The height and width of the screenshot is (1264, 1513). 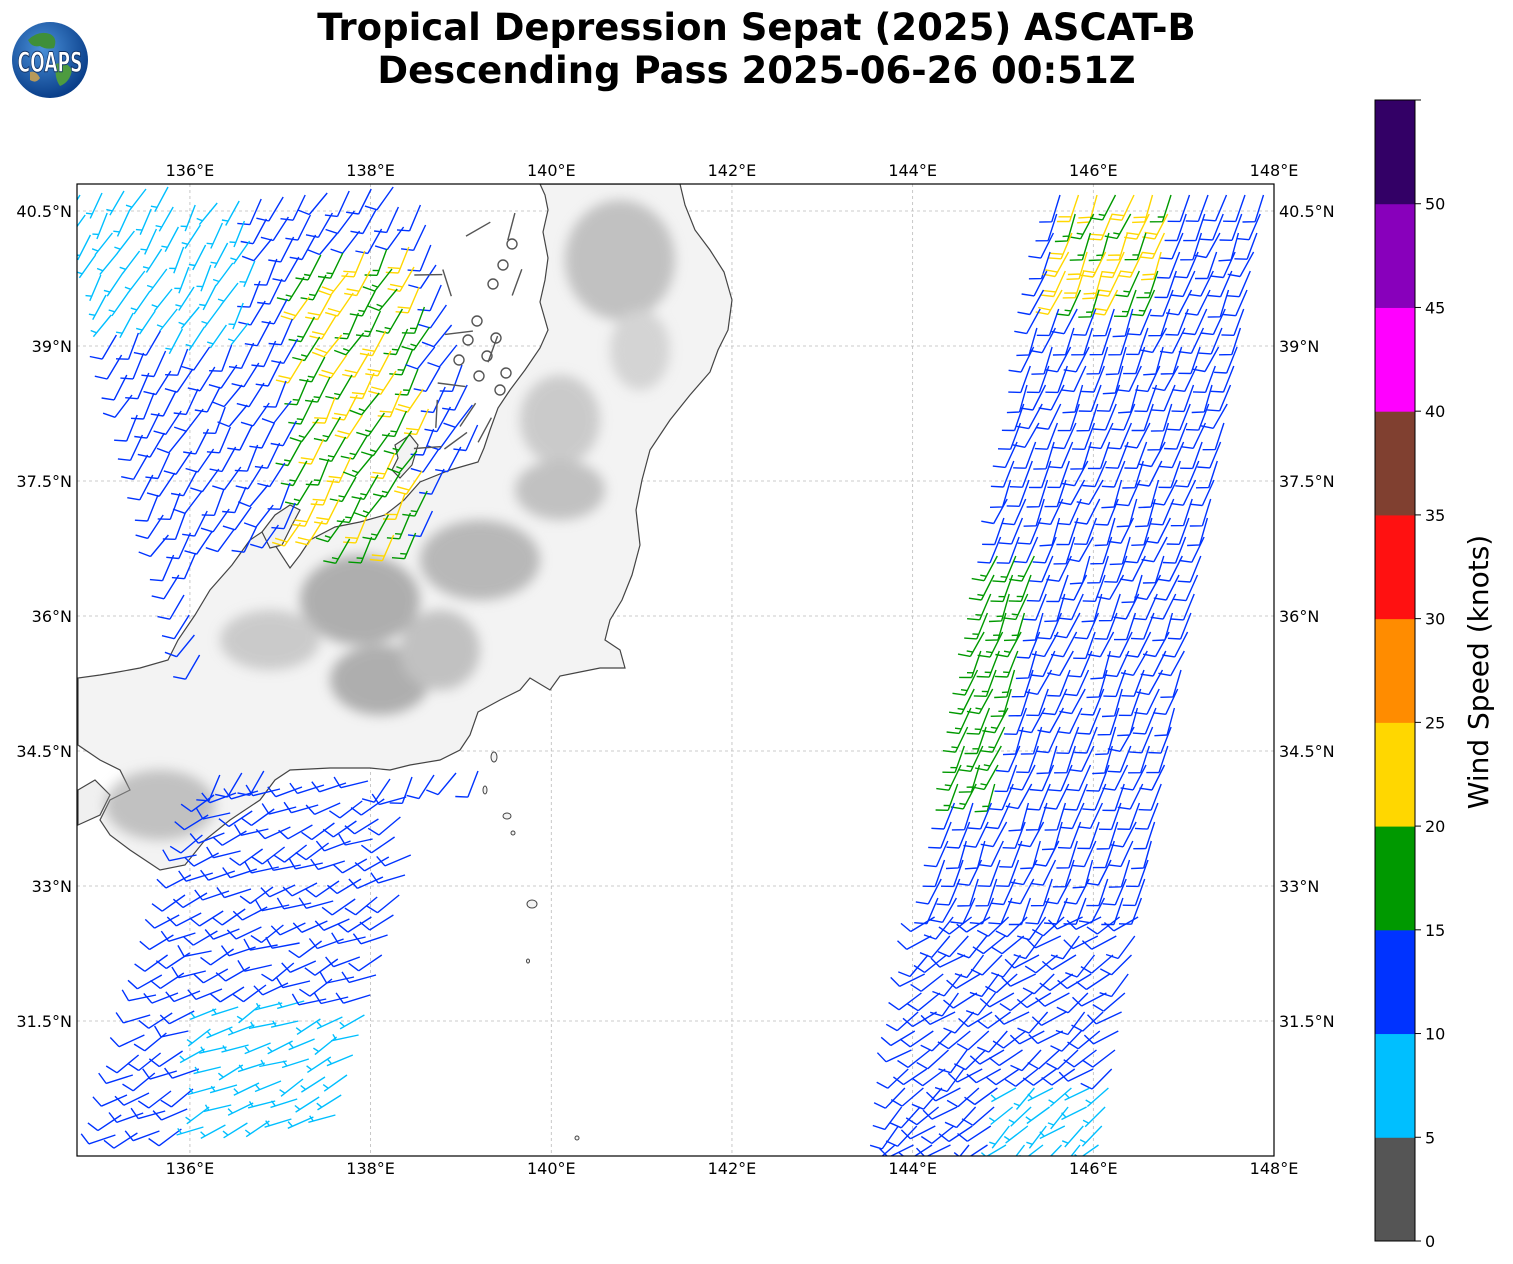 I want to click on lon-tick-label-bottom: 136°E, so click(x=190, y=1168).